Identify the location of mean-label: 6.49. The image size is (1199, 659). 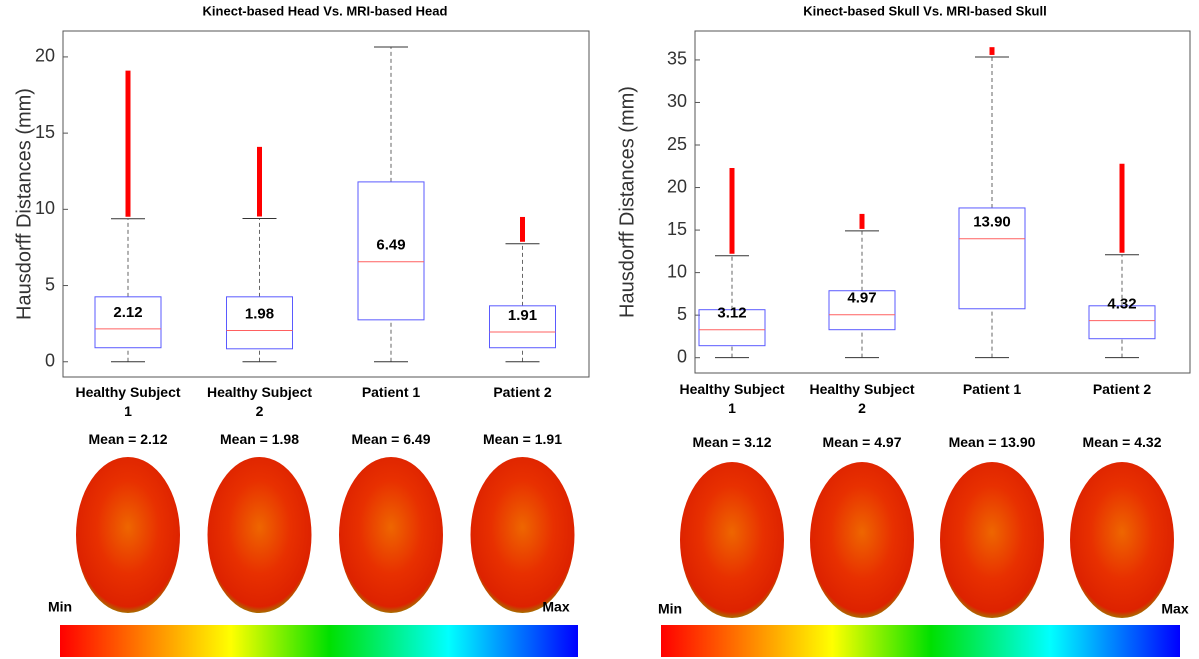
(390, 245).